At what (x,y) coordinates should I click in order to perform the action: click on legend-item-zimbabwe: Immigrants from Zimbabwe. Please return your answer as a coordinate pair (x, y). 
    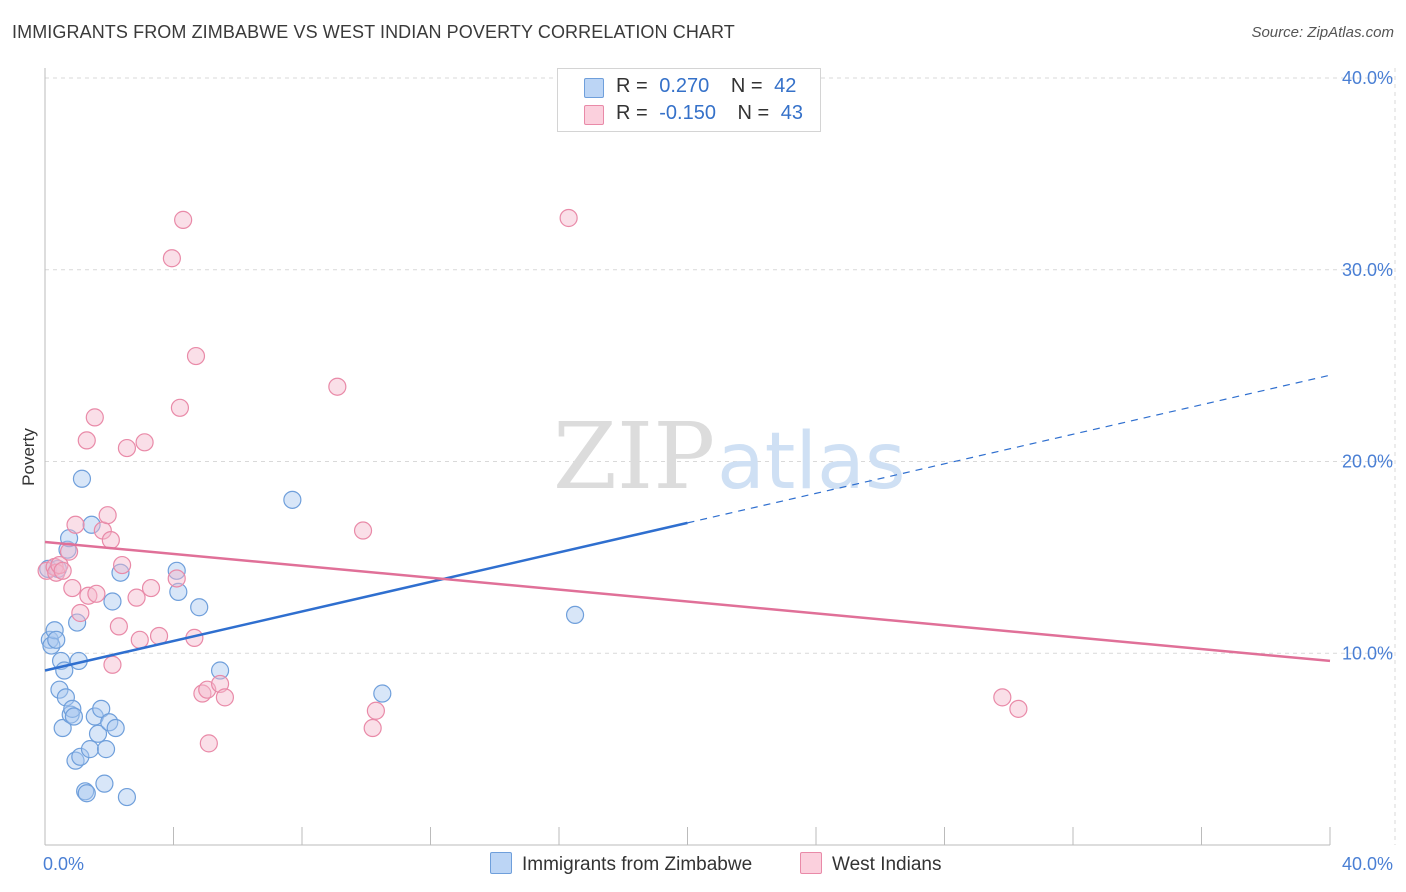
    Looking at the image, I should click on (621, 864).